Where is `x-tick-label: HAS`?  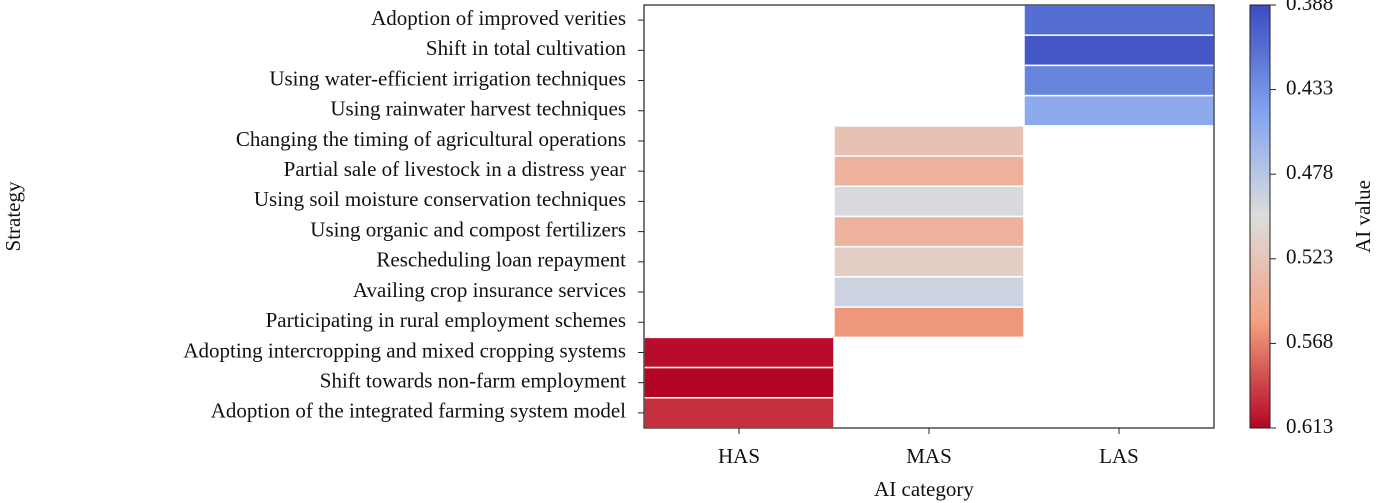
x-tick-label: HAS is located at coordinates (739, 456).